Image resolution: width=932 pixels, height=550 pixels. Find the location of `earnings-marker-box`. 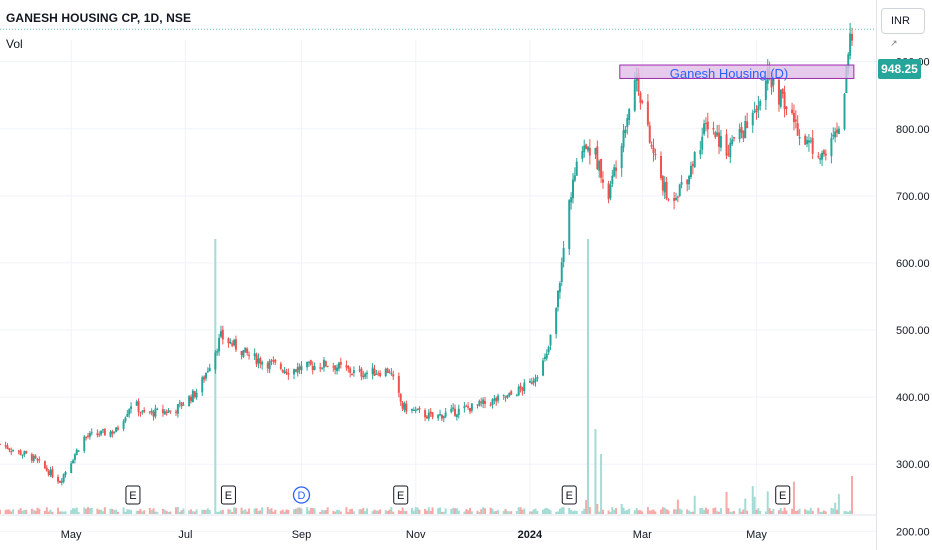

earnings-marker-box is located at coordinates (783, 495).